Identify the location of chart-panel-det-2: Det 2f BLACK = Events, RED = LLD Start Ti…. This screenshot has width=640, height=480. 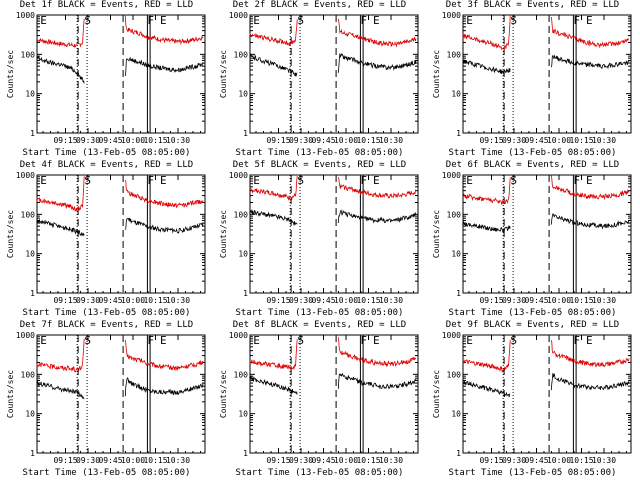
(319, 80).